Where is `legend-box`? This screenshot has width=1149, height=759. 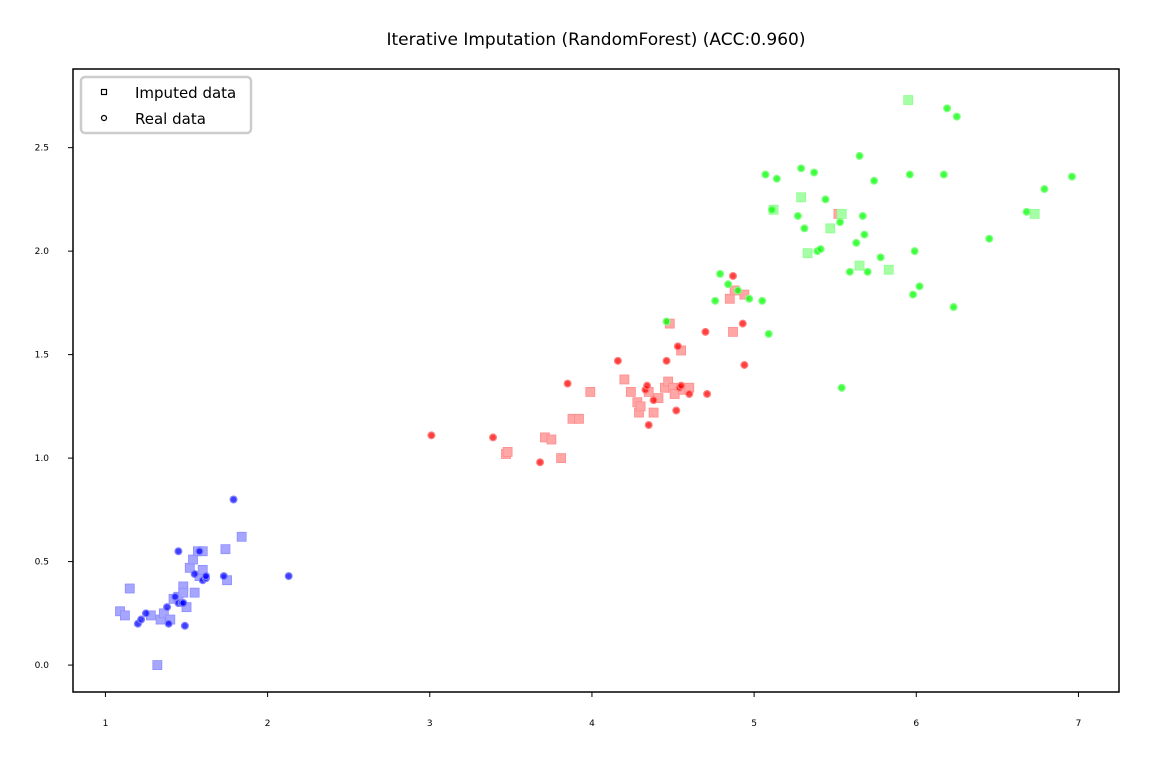 legend-box is located at coordinates (166, 105).